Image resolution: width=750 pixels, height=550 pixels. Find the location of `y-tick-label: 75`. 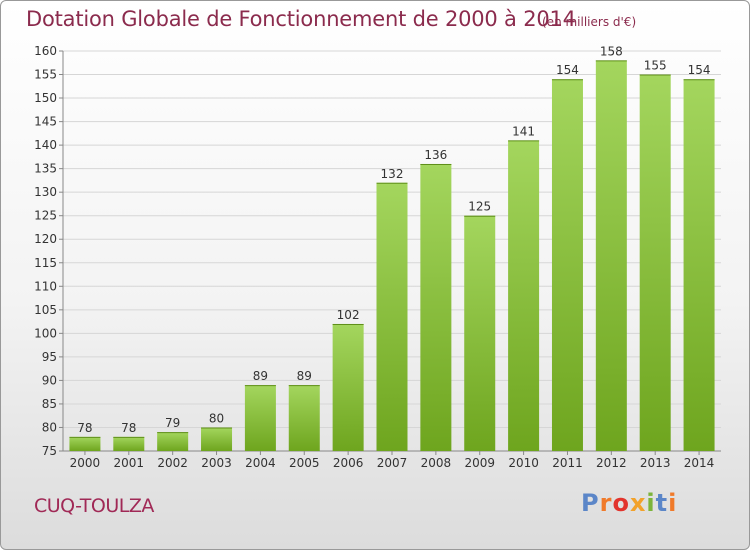

y-tick-label: 75 is located at coordinates (49, 451).